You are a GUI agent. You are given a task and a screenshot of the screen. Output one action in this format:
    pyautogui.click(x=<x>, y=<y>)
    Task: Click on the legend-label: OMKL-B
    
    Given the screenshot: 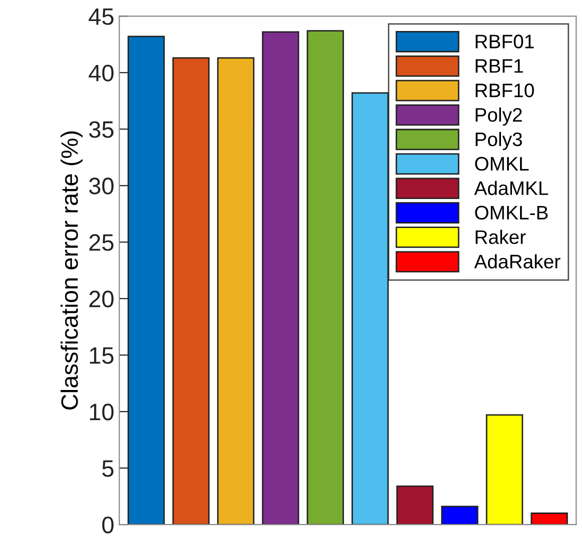 What is the action you would take?
    pyautogui.click(x=511, y=213)
    